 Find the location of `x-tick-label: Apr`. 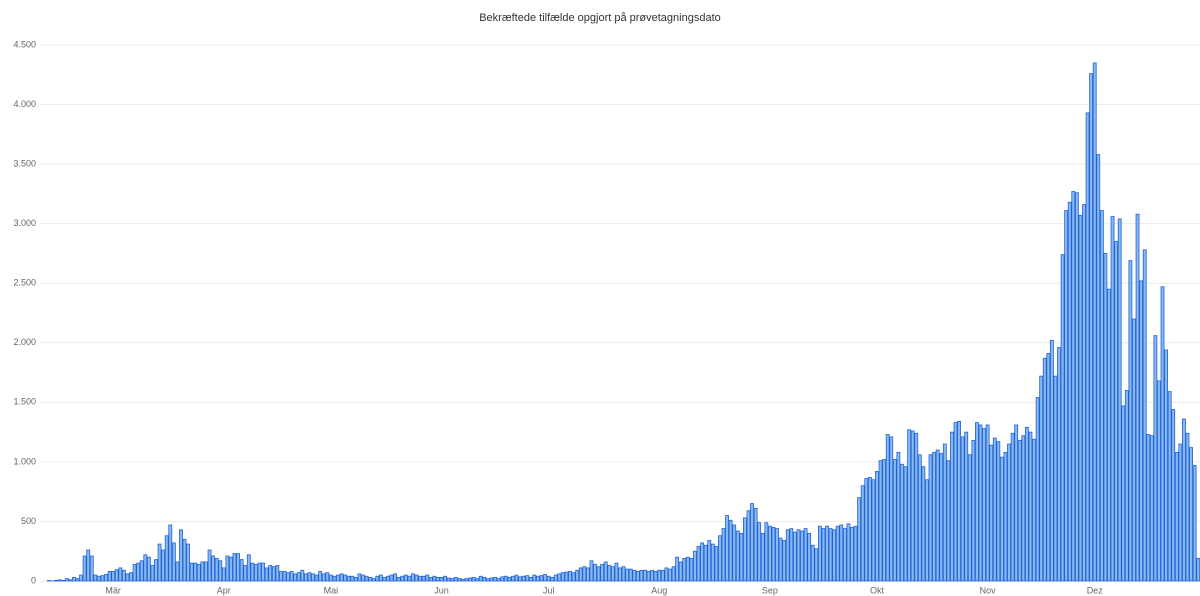

x-tick-label: Apr is located at coordinates (224, 590).